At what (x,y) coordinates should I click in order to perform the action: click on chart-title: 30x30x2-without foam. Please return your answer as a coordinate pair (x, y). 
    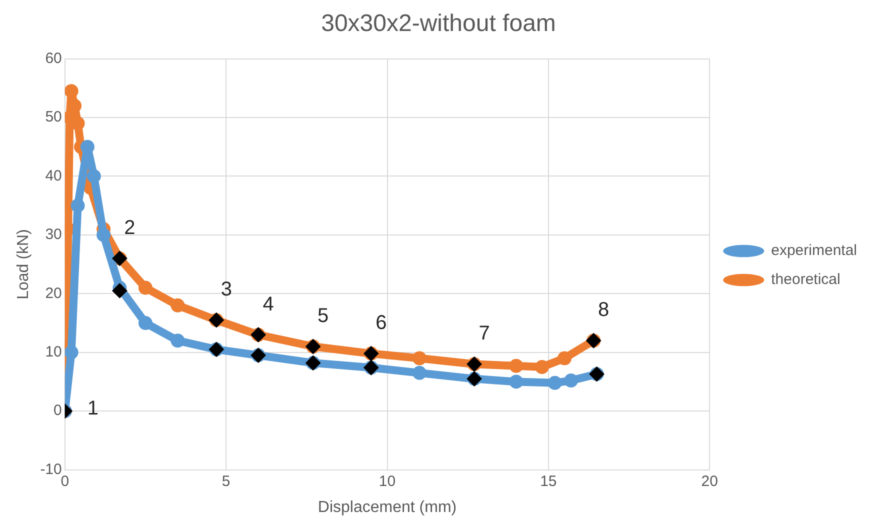
    Looking at the image, I should click on (438, 24).